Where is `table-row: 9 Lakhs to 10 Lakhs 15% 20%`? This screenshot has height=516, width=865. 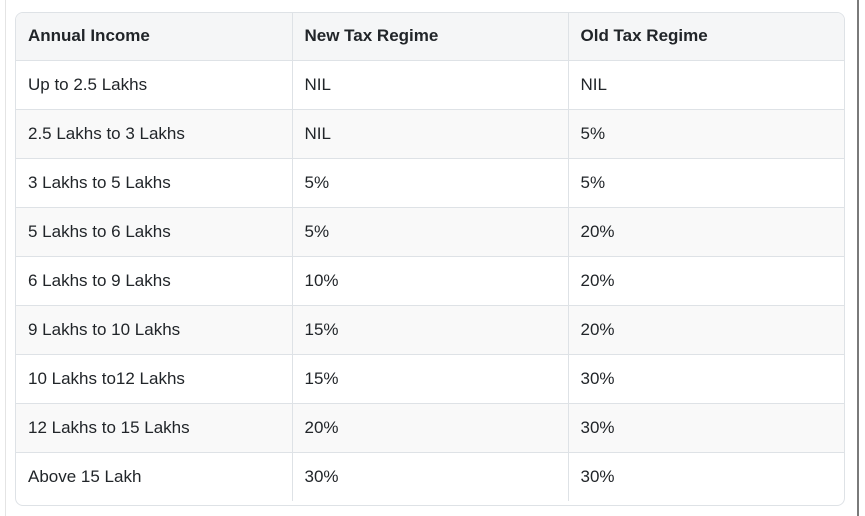
table-row: 9 Lakhs to 10 Lakhs 15% 20% is located at coordinates (430, 329).